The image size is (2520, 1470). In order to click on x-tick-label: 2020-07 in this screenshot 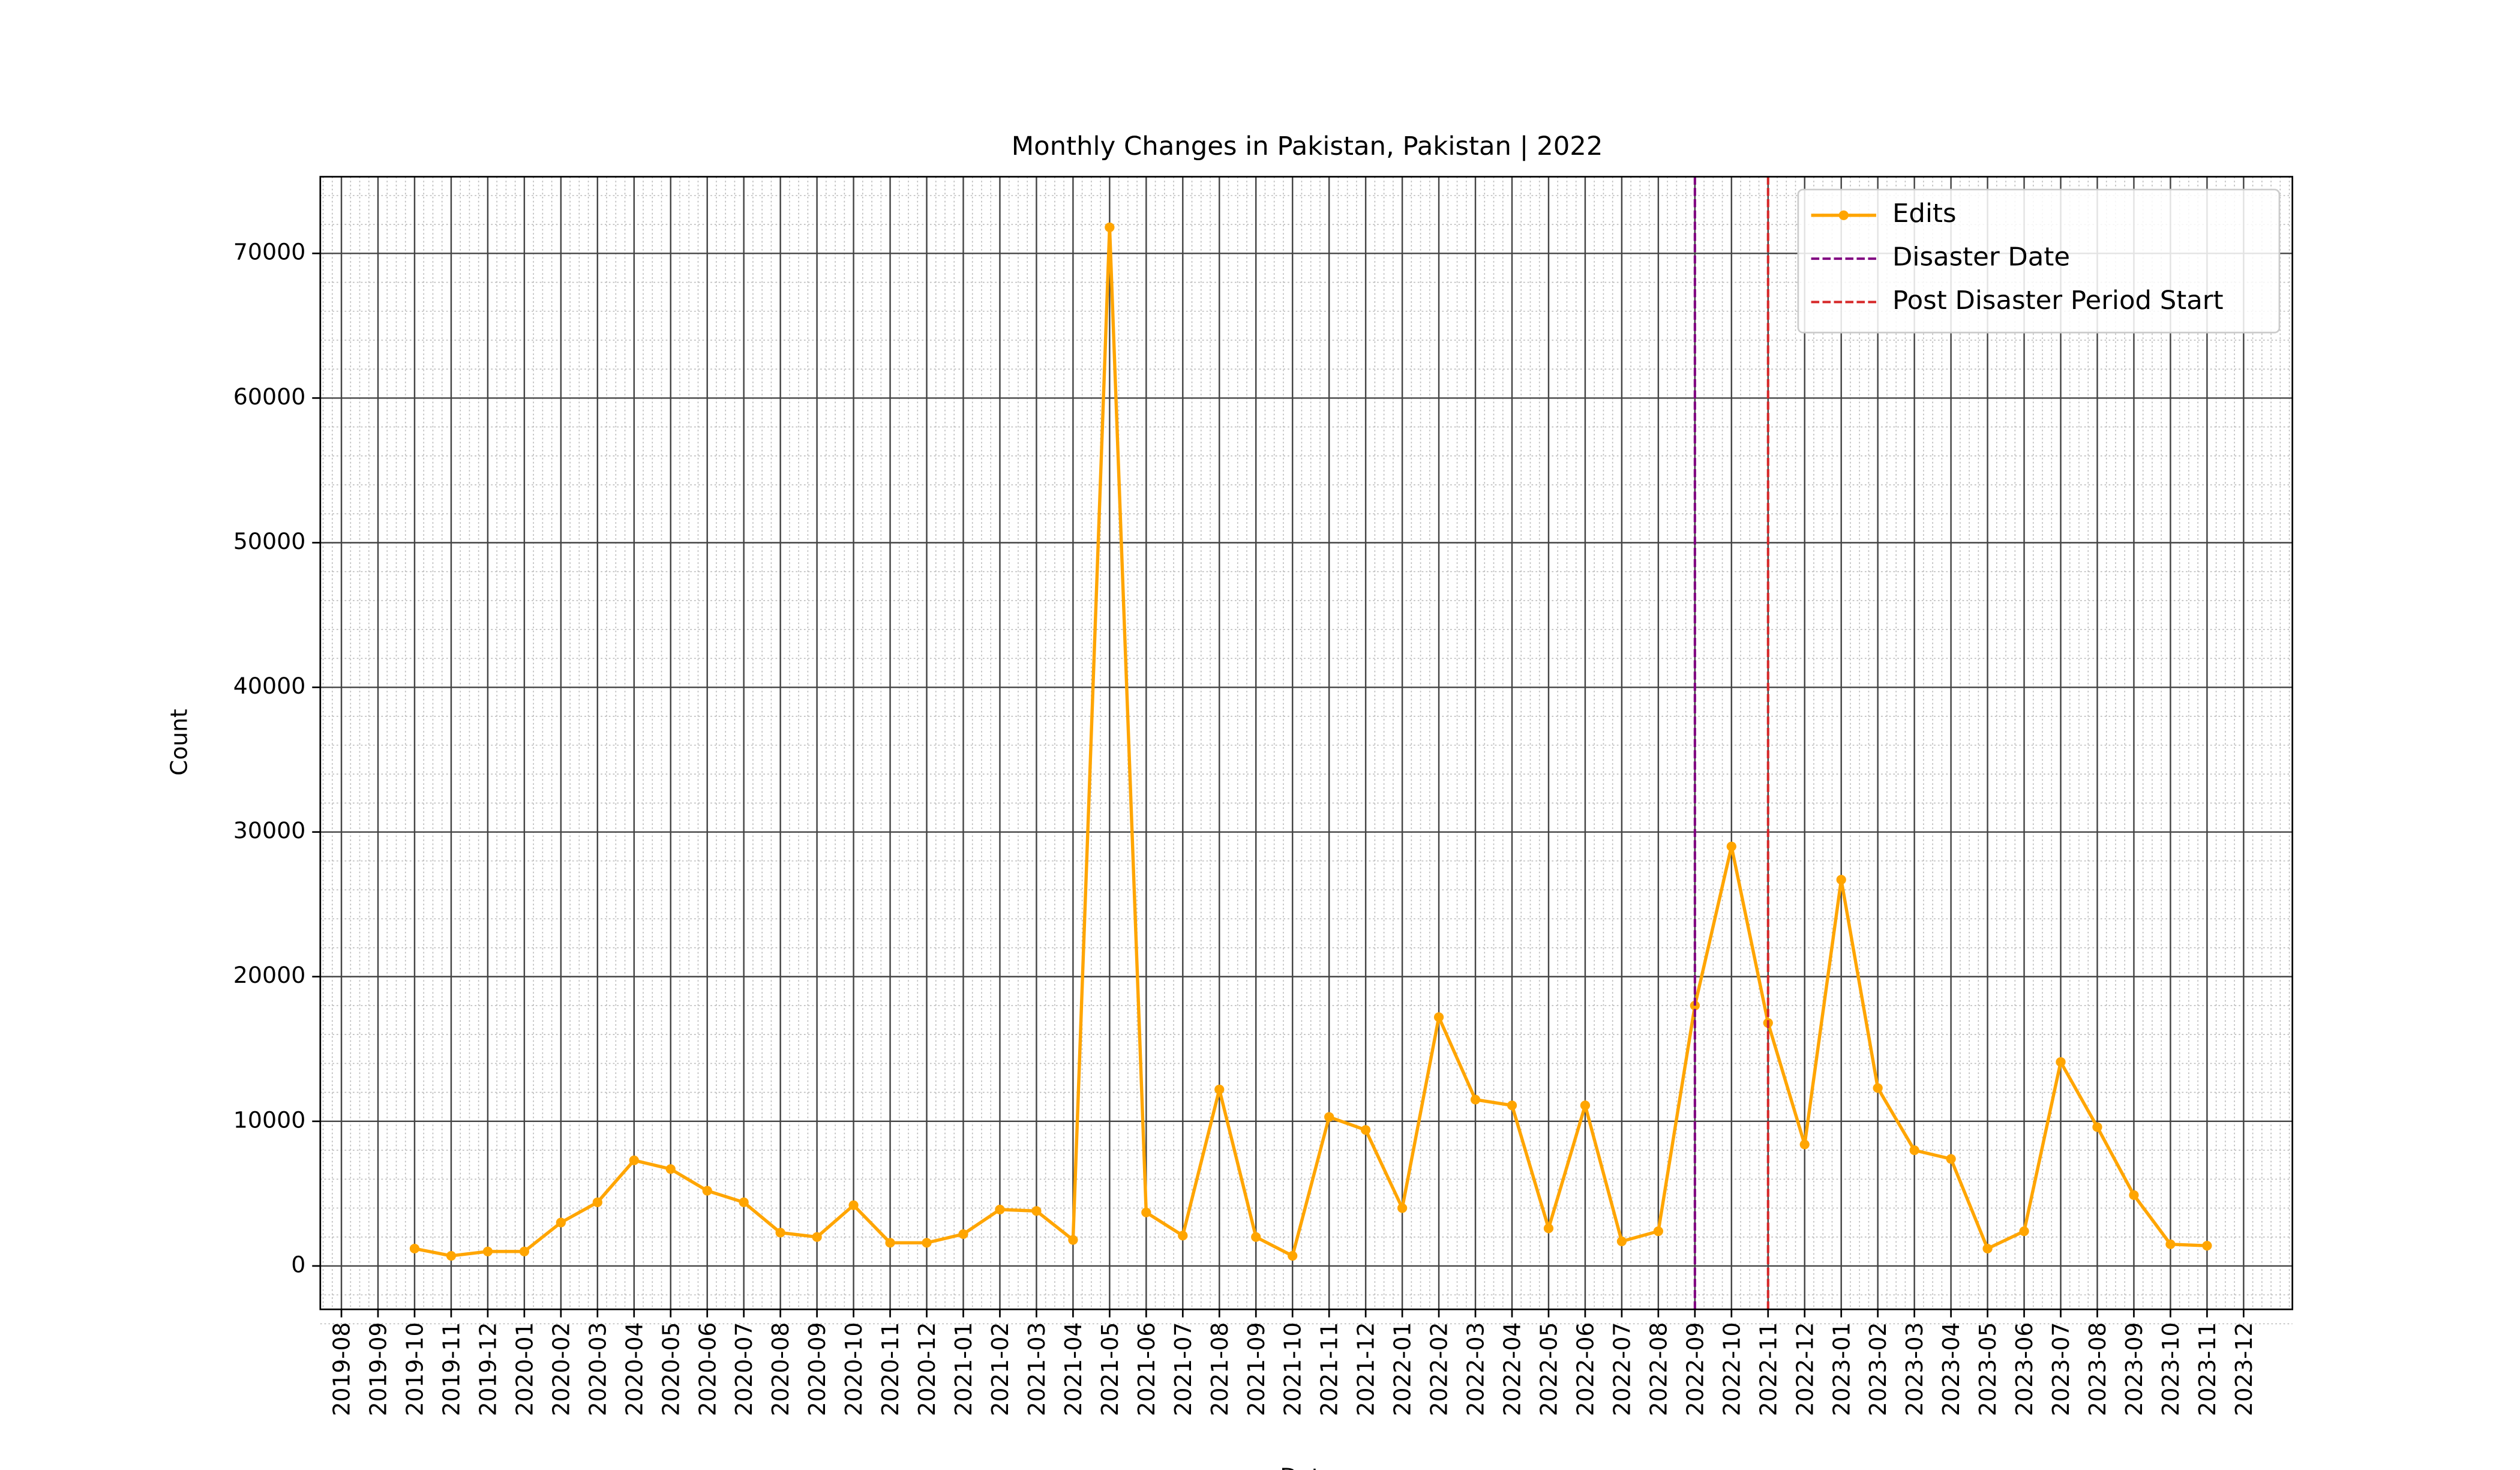, I will do `click(744, 1369)`.